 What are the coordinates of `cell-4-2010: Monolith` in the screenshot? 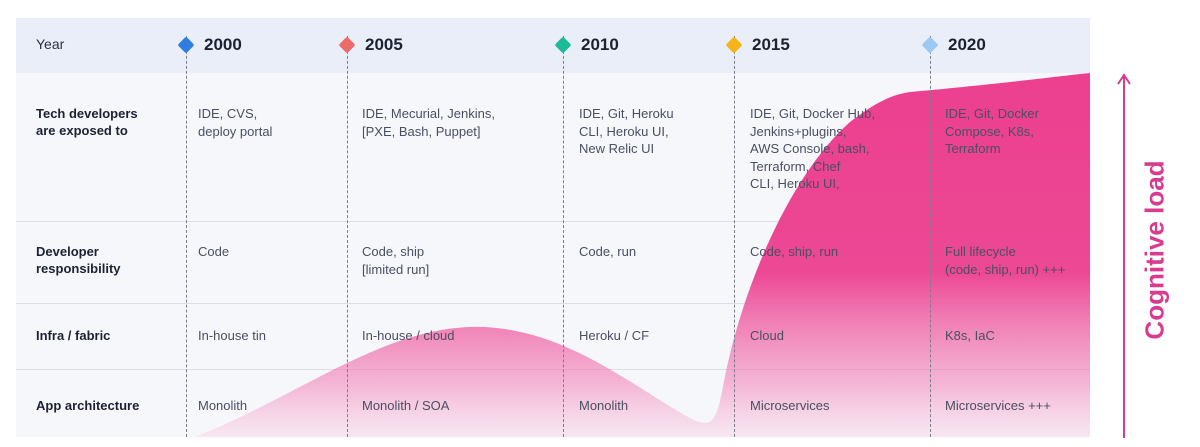 It's located at (604, 405).